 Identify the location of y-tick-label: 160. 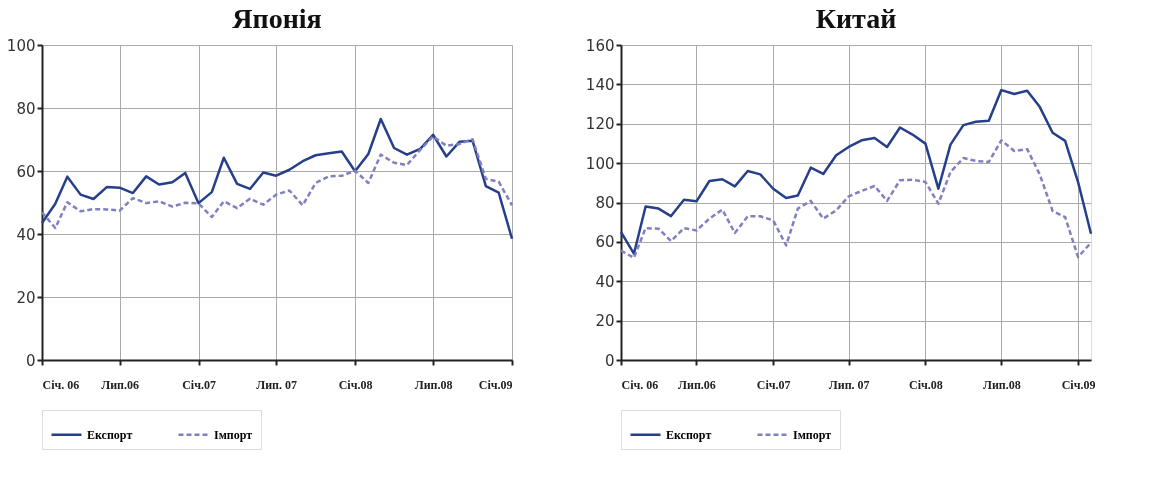
(600, 45).